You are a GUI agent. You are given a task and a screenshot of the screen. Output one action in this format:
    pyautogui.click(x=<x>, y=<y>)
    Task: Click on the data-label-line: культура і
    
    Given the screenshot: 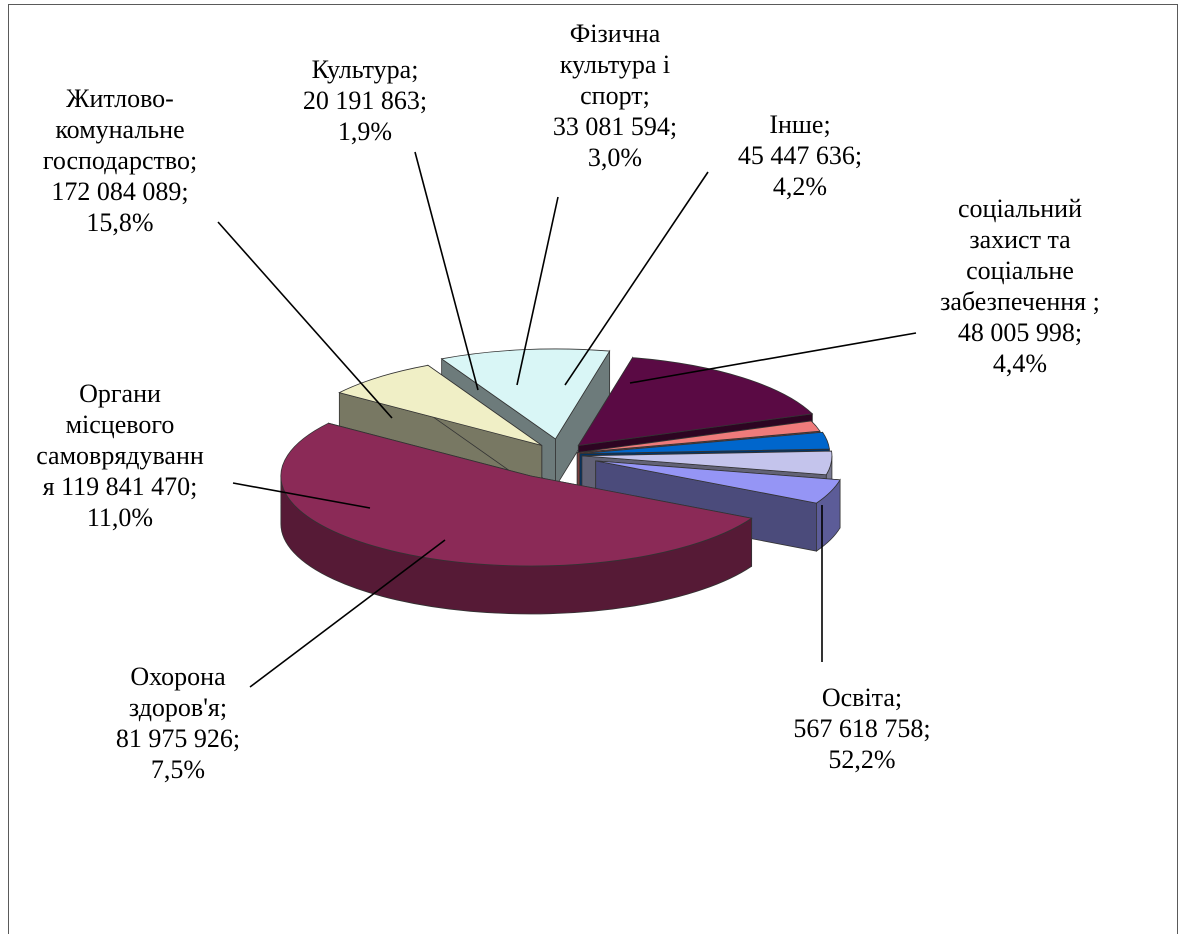 What is the action you would take?
    pyautogui.click(x=615, y=64)
    